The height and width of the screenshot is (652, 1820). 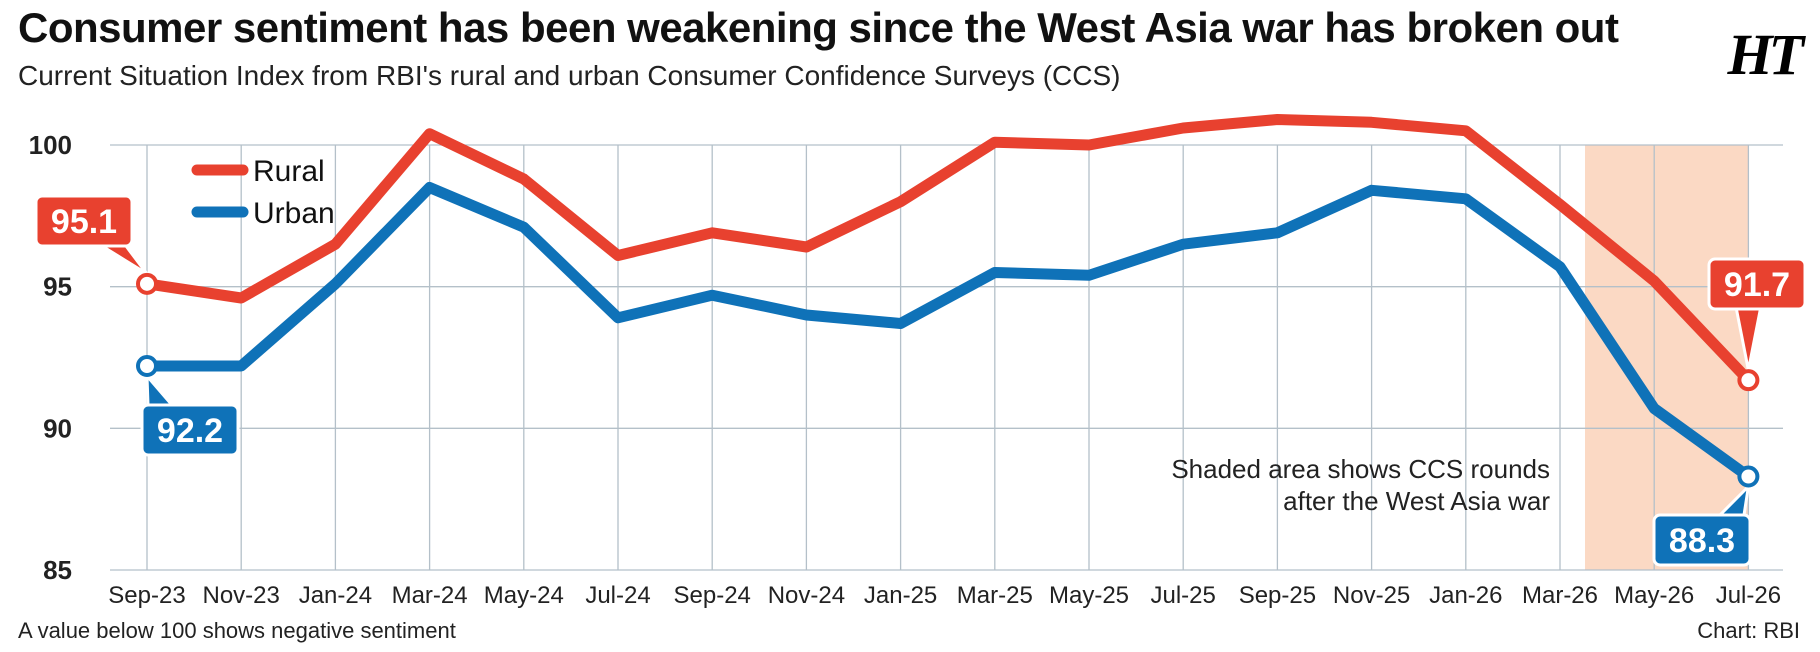 I want to click on legend-label-rural: Rural, so click(x=289, y=171).